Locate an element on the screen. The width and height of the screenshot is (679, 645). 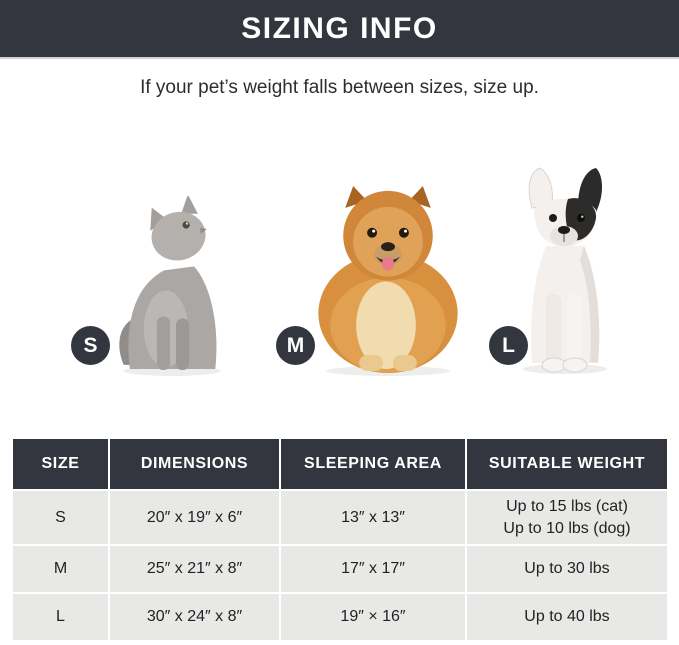
cell-suitable-weight-l: Up to 40 lbs is located at coordinates (567, 617).